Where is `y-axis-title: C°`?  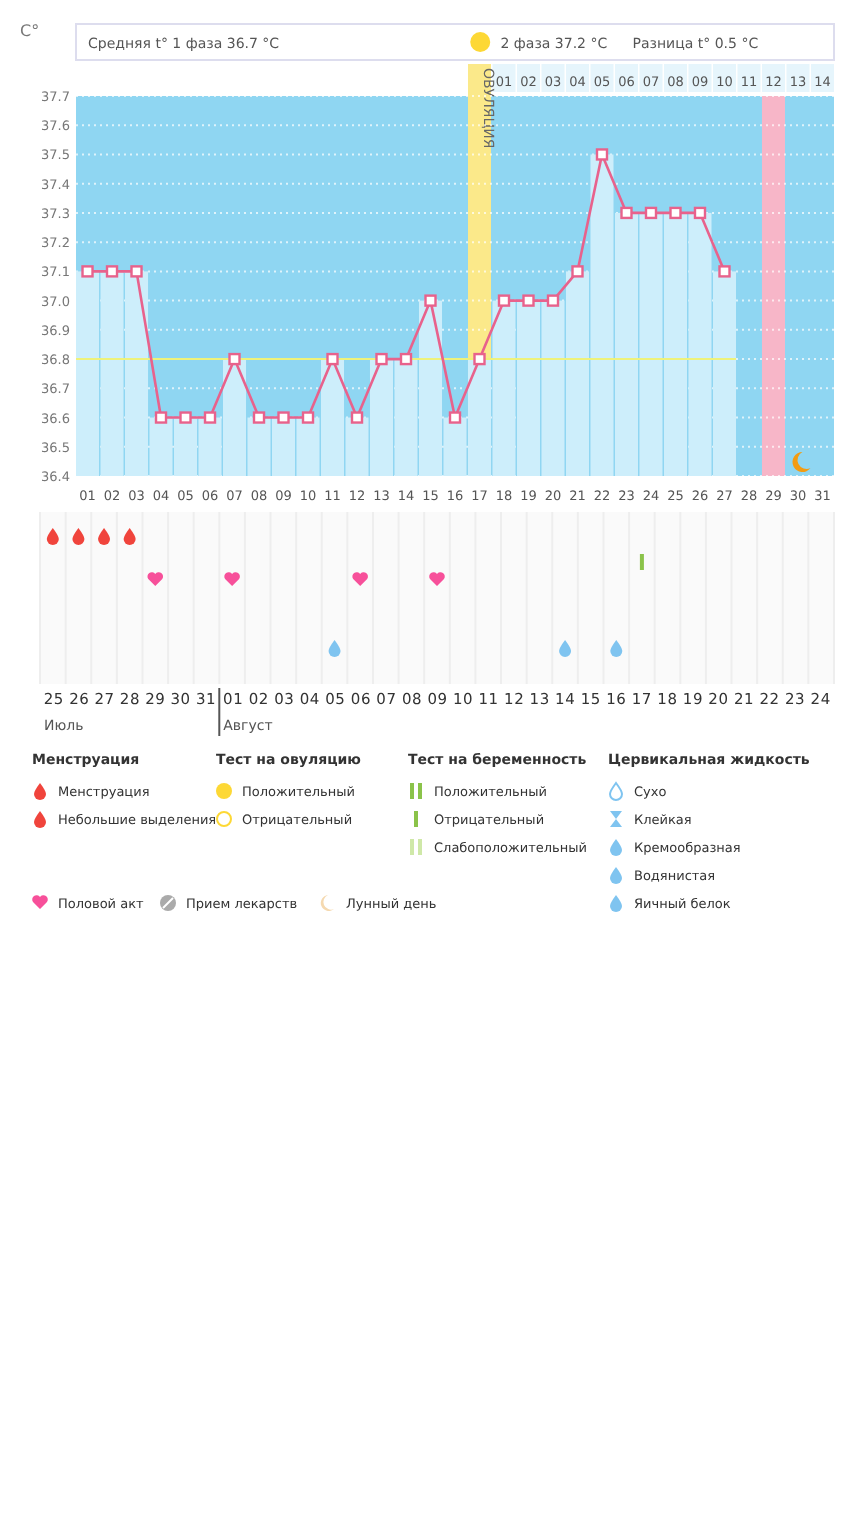 y-axis-title: C° is located at coordinates (30, 31).